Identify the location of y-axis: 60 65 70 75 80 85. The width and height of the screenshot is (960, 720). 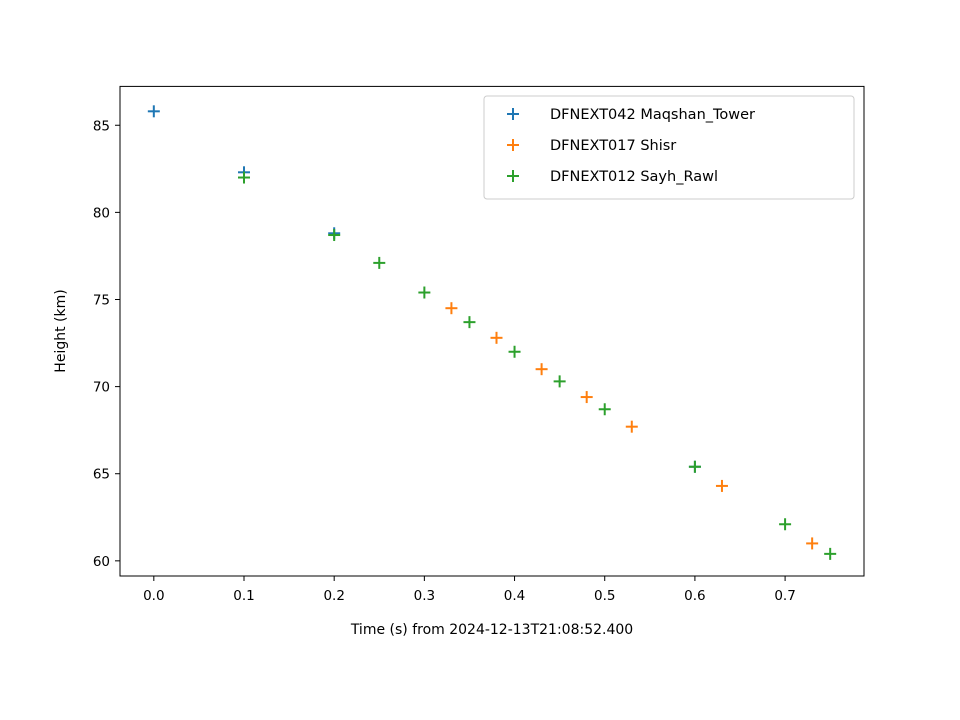
(106, 344).